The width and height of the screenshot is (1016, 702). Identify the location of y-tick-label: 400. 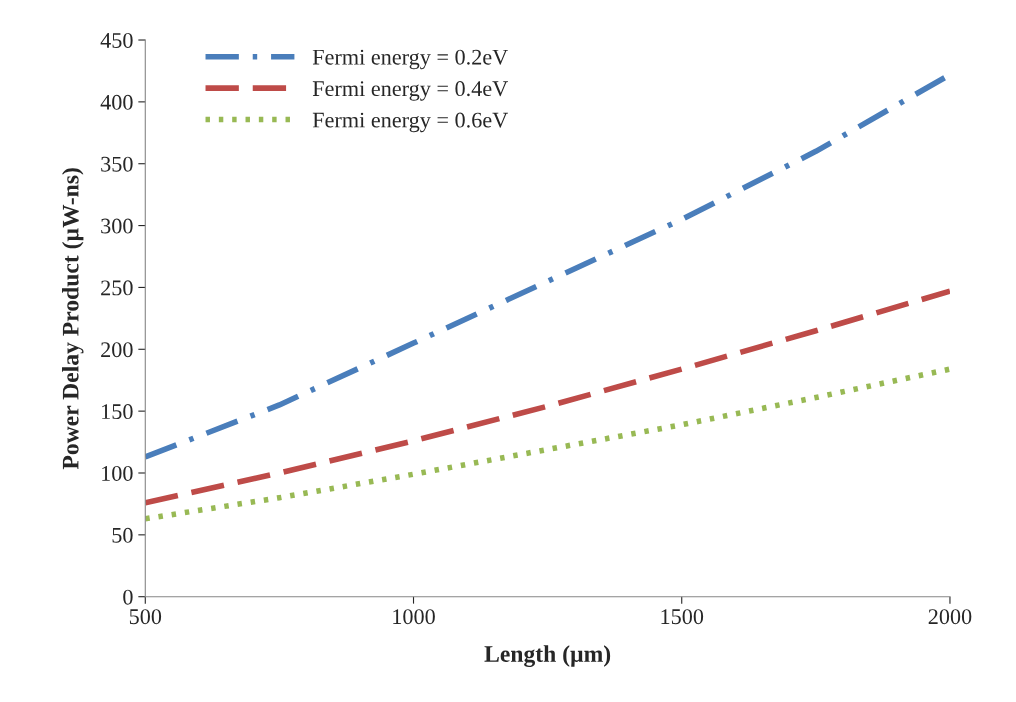
(116, 102).